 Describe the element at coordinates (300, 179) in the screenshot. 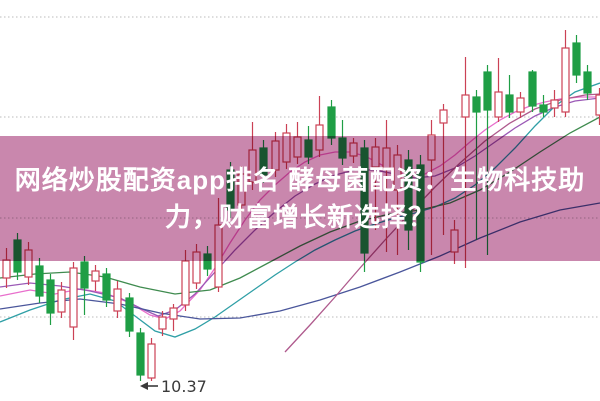

I see `headline-line-1: 网络炒股配资app排名 酵母菌配资：生物科技助` at that location.